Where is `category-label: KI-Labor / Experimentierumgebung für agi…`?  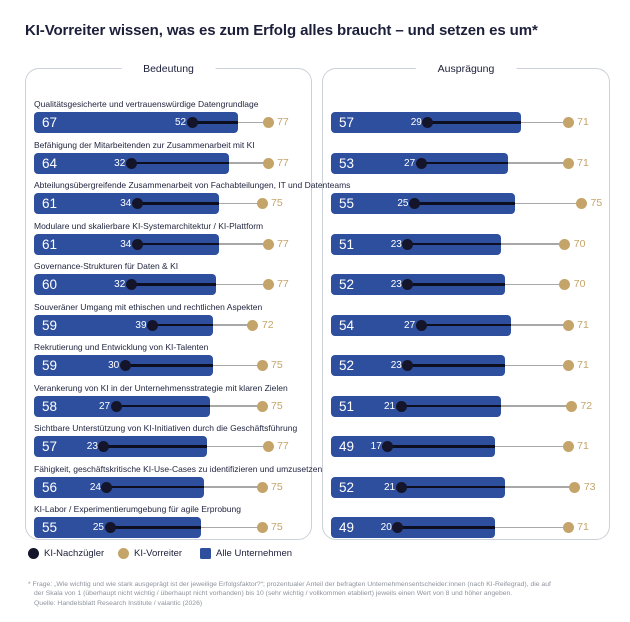 category-label: KI-Labor / Experimentierumgebung für agi… is located at coordinates (137, 509).